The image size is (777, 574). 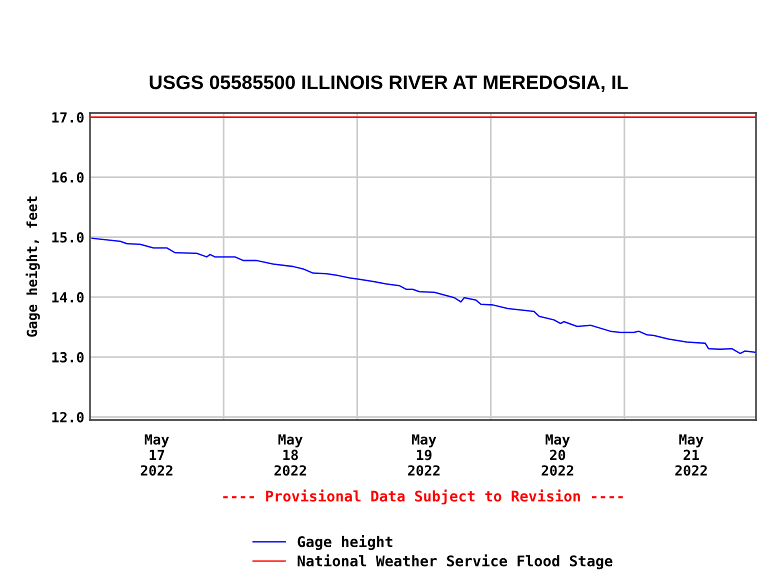 I want to click on x-tick-label: May 20 2022, so click(x=558, y=455).